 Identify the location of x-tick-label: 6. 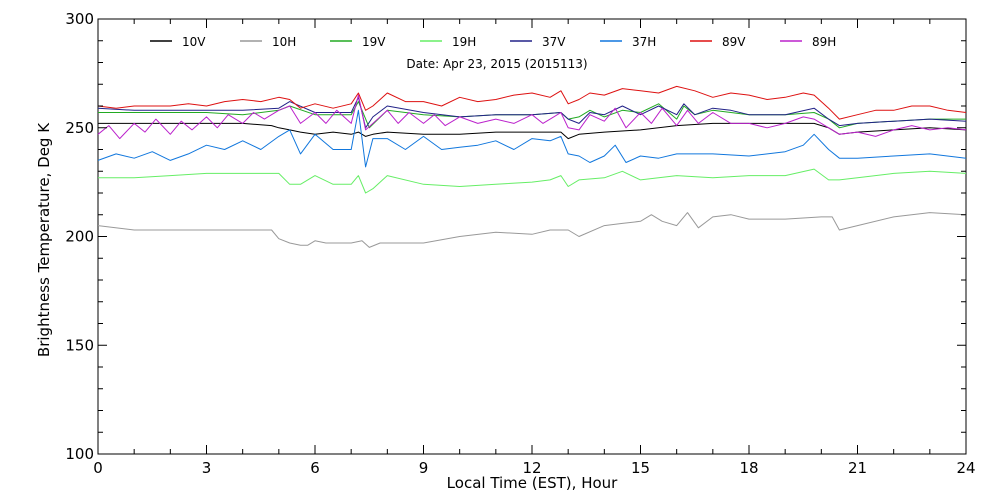
(315, 468).